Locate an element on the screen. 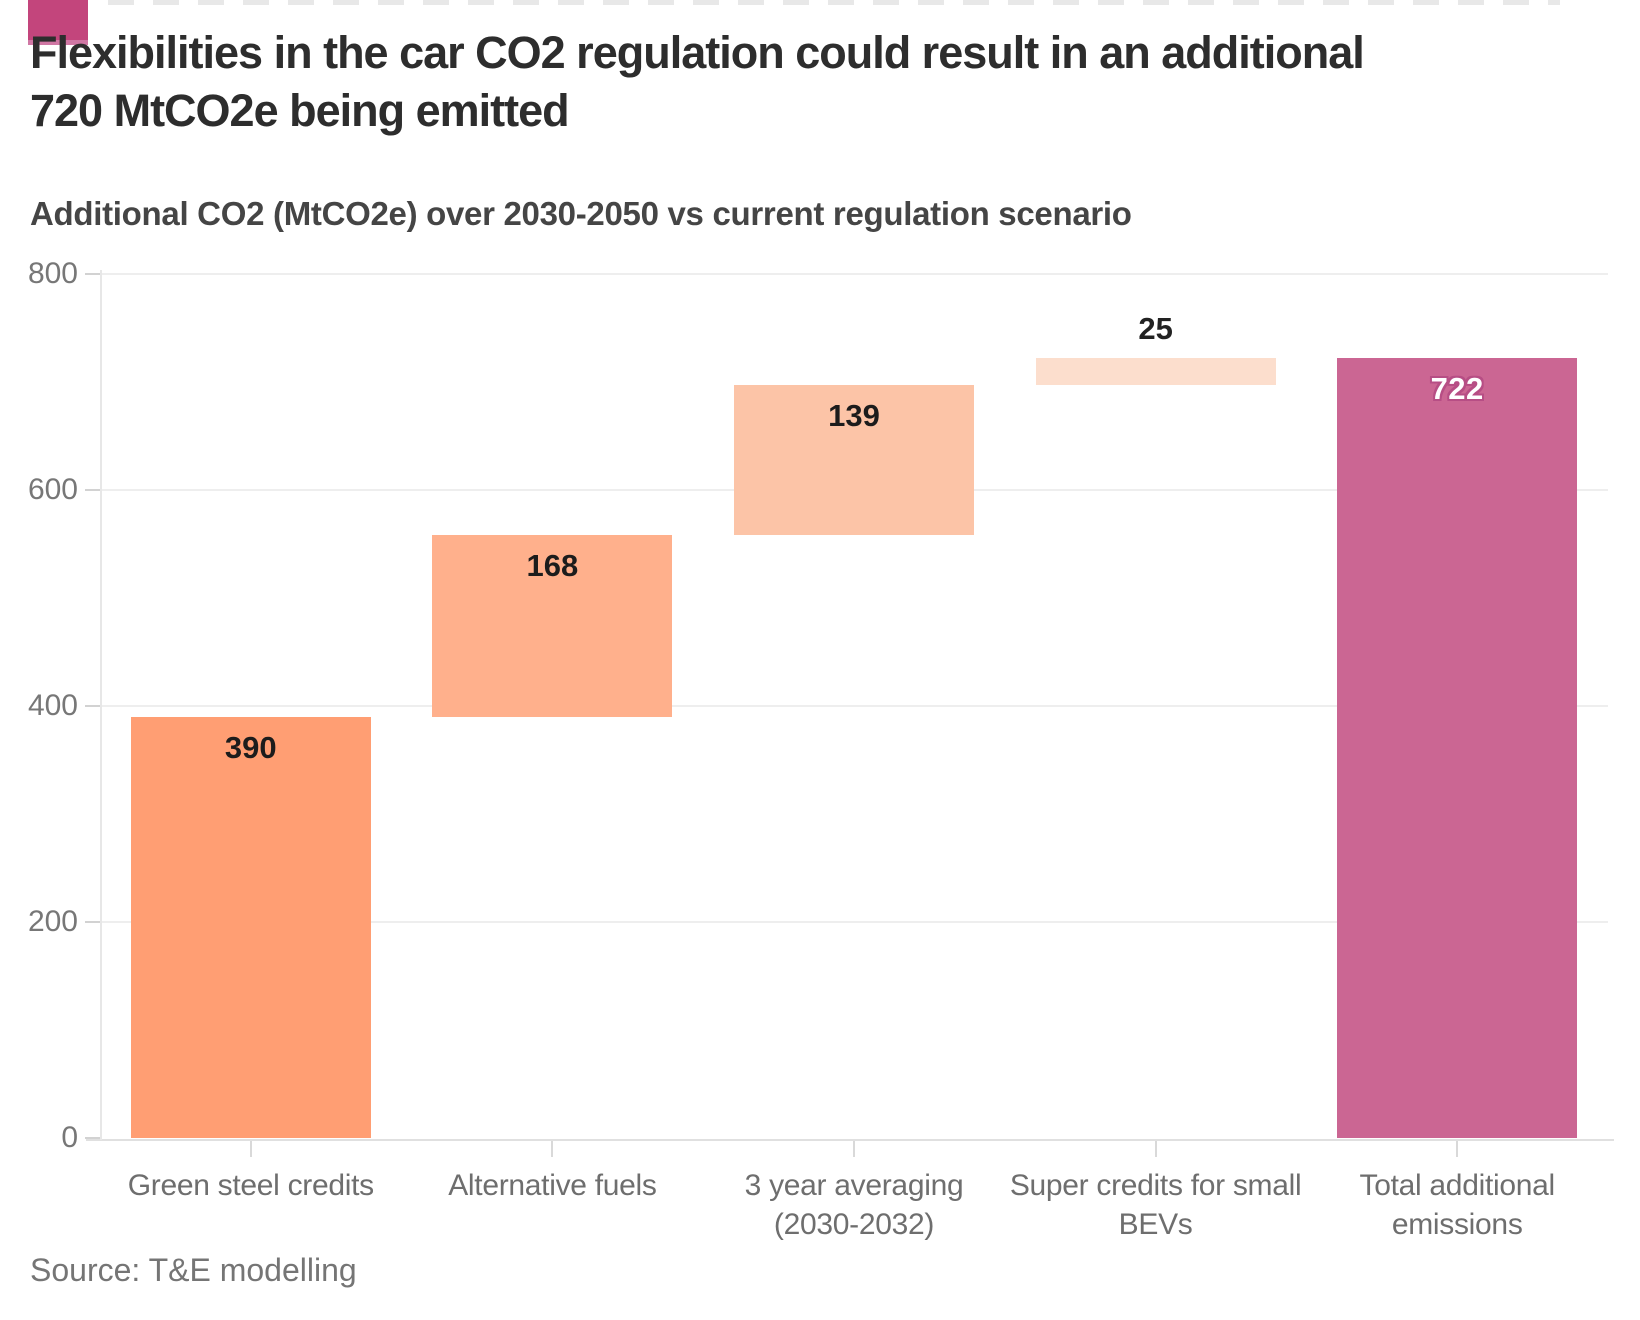  bar-value-label: 168 is located at coordinates (552, 566).